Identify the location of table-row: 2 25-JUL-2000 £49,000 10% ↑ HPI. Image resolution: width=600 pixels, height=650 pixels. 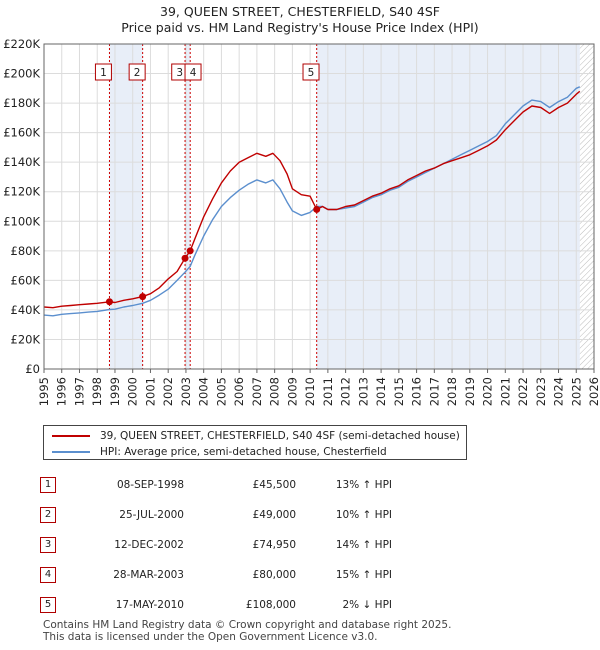
(216, 515).